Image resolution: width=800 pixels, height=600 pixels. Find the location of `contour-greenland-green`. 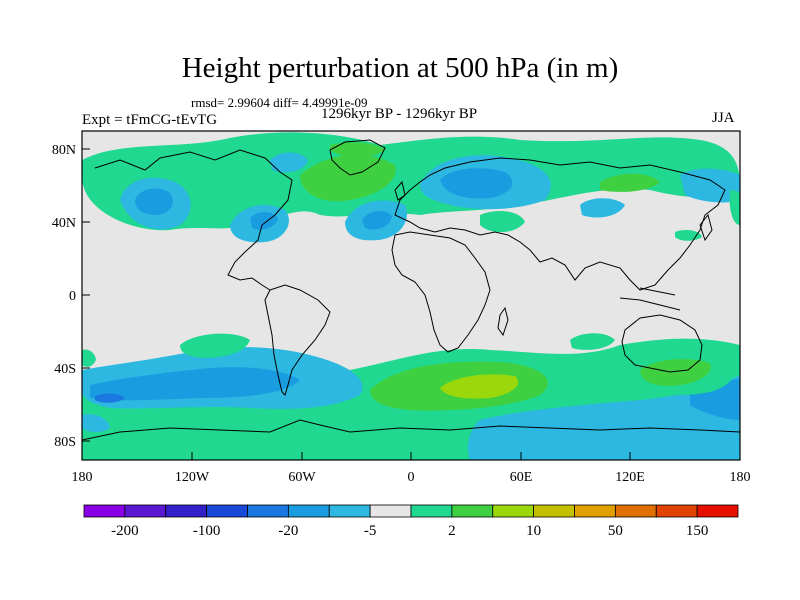

contour-greenland-green is located at coordinates (357, 150).